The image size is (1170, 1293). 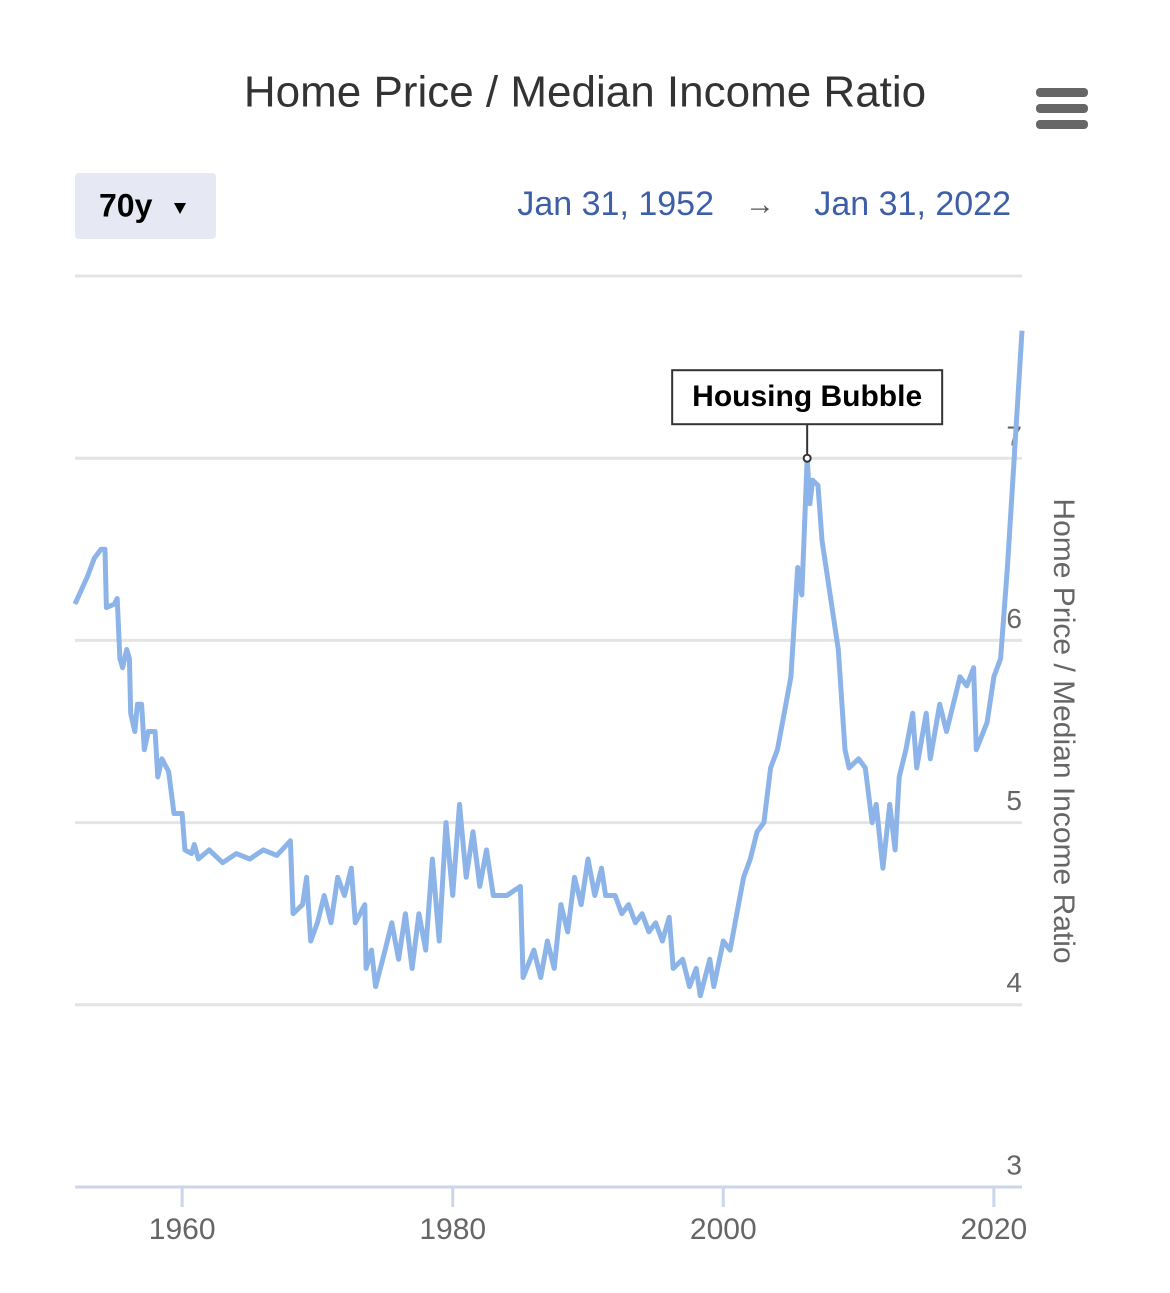 I want to click on y-tick-label: 3, so click(x=1014, y=1164).